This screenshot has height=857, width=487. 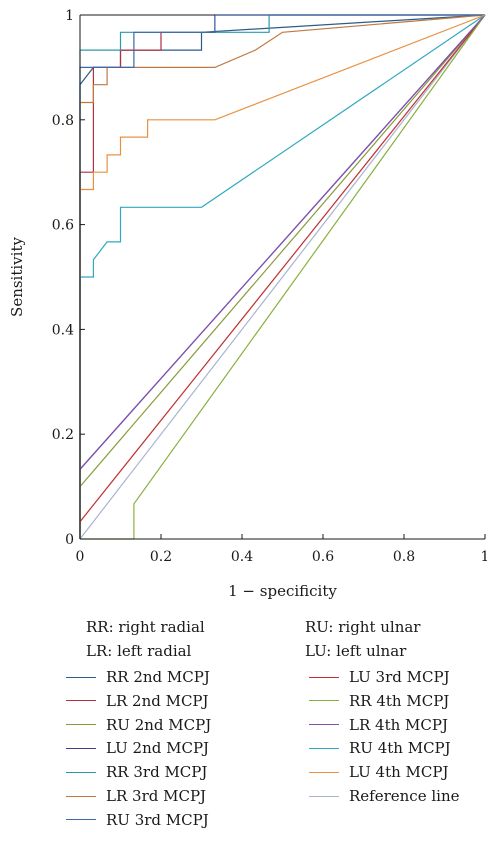 What do you see at coordinates (404, 557) in the screenshot?
I see `x-tick-label: 0.8` at bounding box center [404, 557].